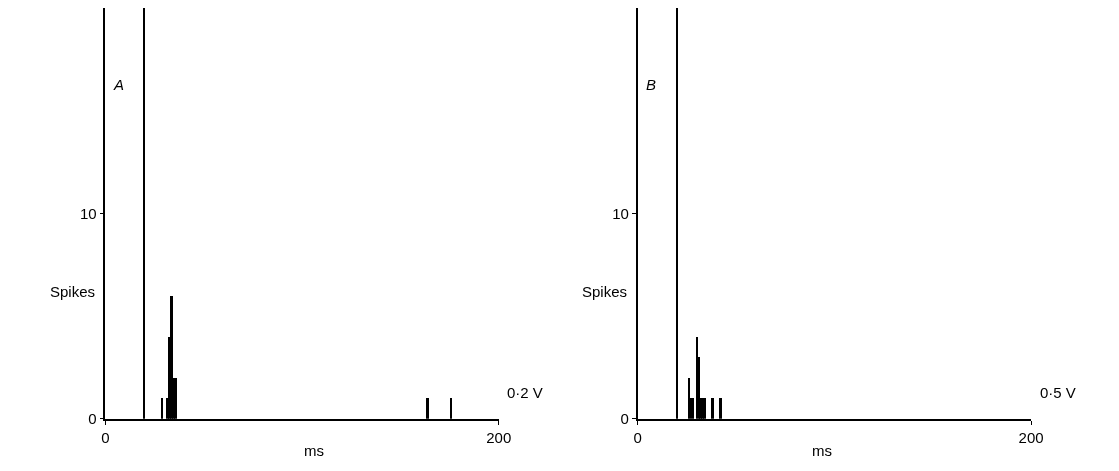 The width and height of the screenshot is (1119, 471). Describe the element at coordinates (651, 84) in the screenshot. I see `text: B` at that location.